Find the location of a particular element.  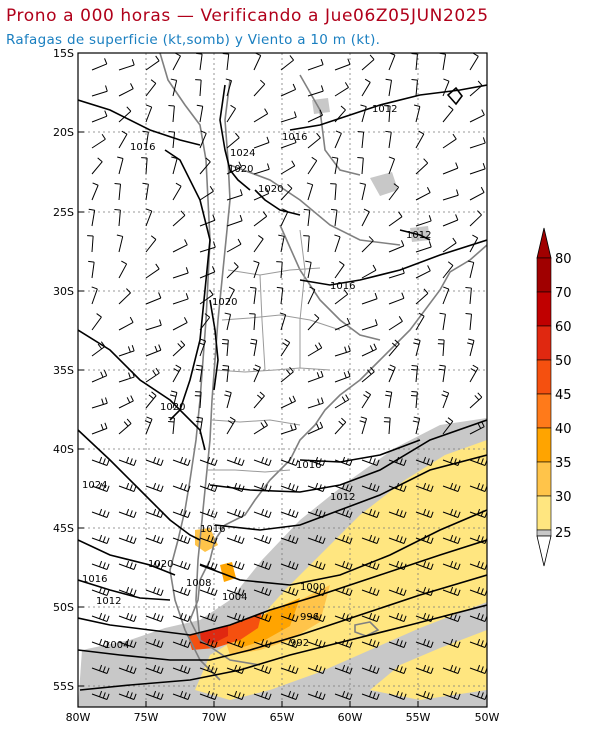

colorbar-bottom-arrow is located at coordinates (544, 551).